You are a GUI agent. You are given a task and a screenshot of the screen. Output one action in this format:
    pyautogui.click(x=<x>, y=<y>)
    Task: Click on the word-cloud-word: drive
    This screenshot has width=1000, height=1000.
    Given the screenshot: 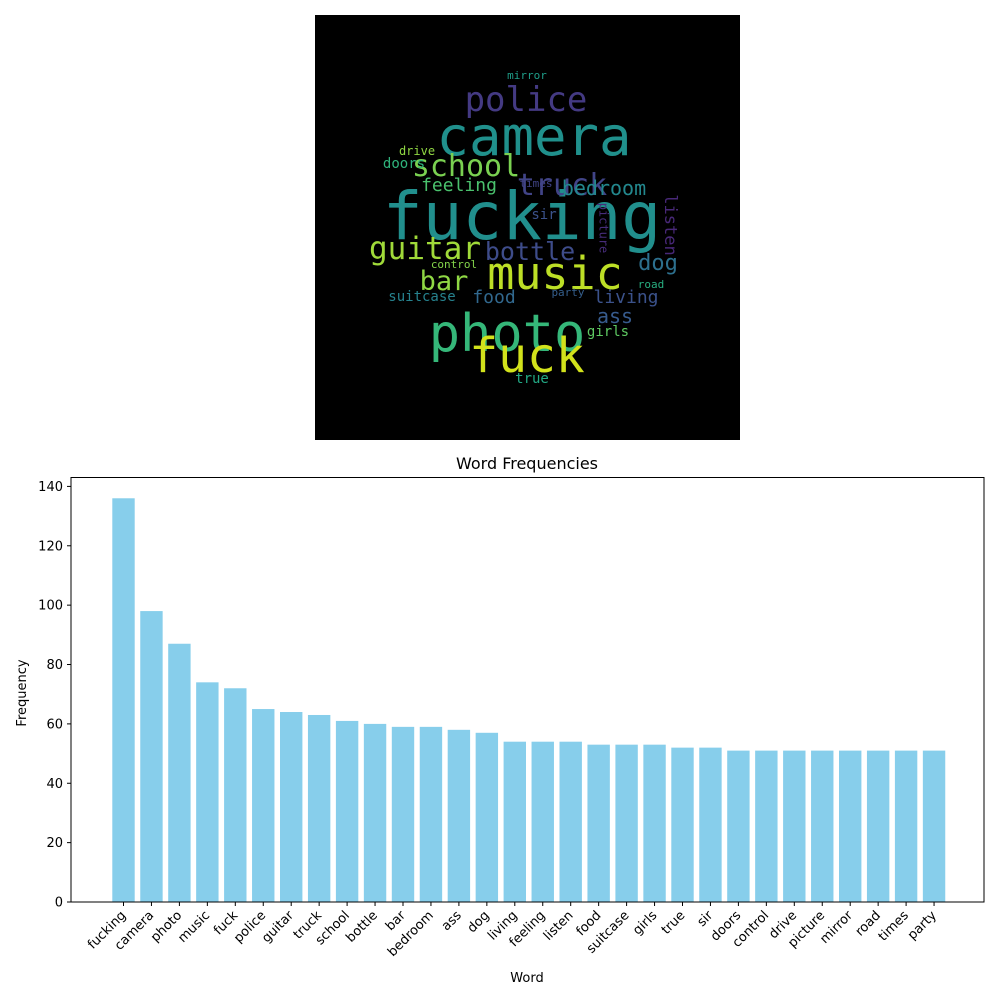 What is the action you would take?
    pyautogui.click(x=417, y=151)
    